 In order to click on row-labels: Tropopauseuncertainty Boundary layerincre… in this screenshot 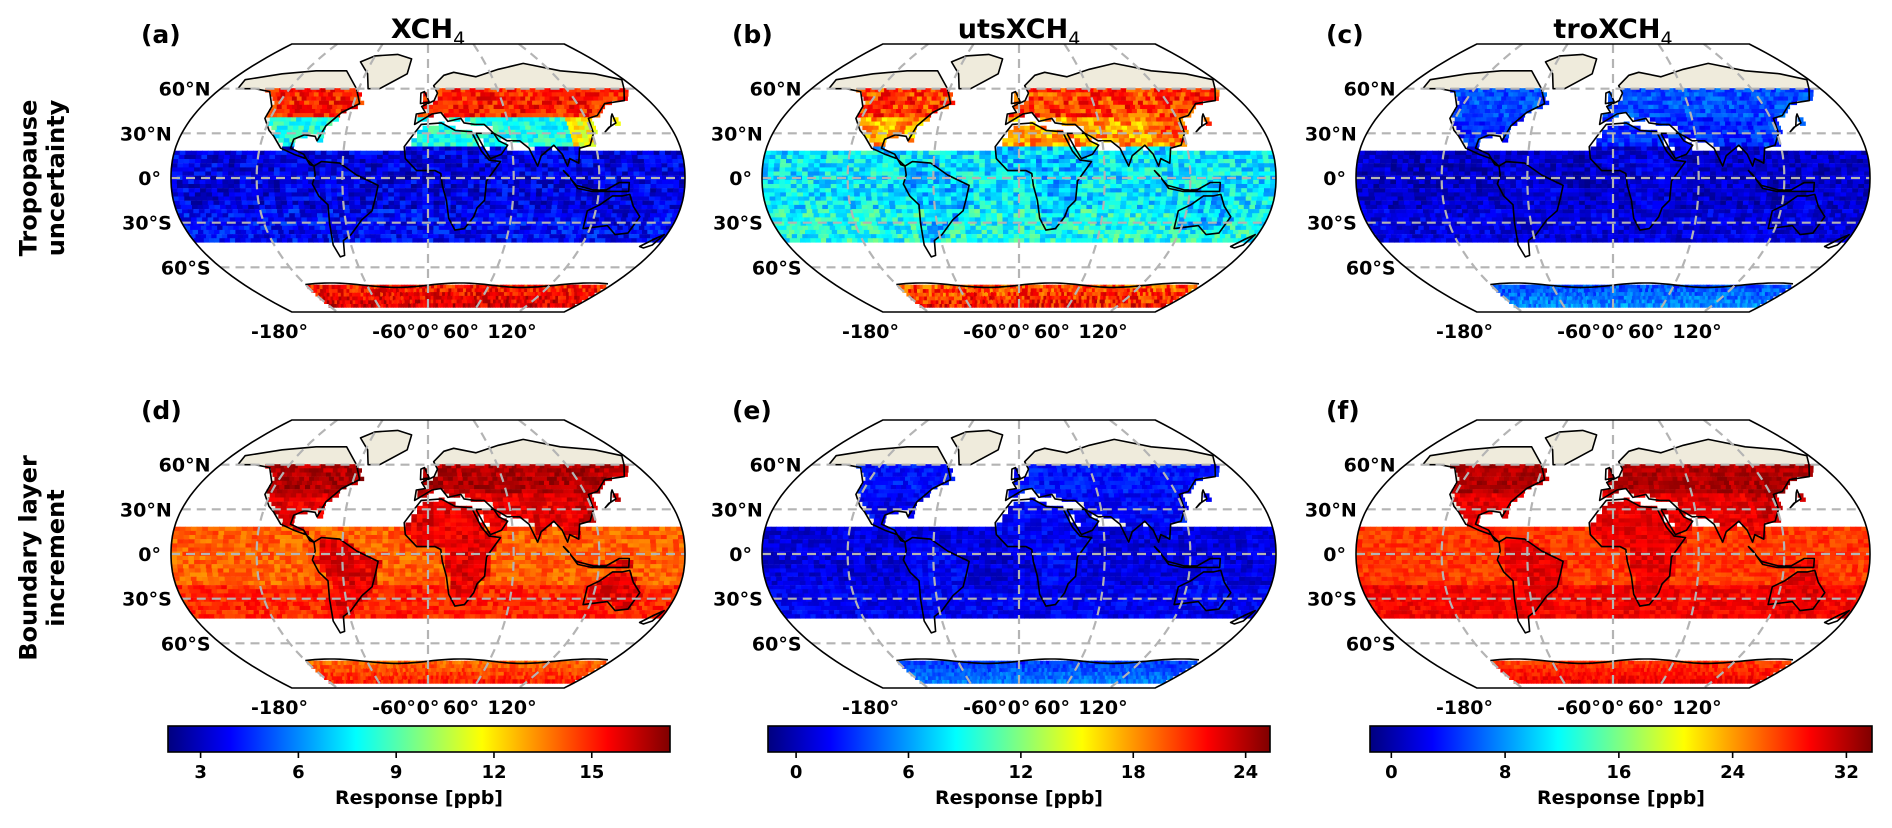, I will do `click(42, 379)`.